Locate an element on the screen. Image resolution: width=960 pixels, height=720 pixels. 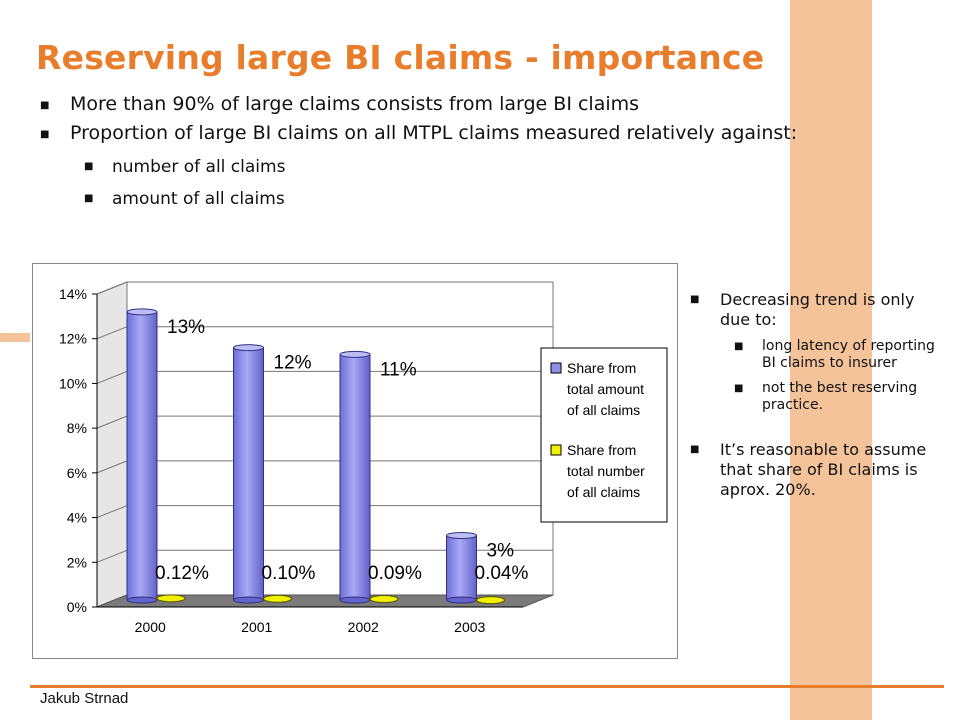
x-tick-label: 2002 is located at coordinates (363, 627).